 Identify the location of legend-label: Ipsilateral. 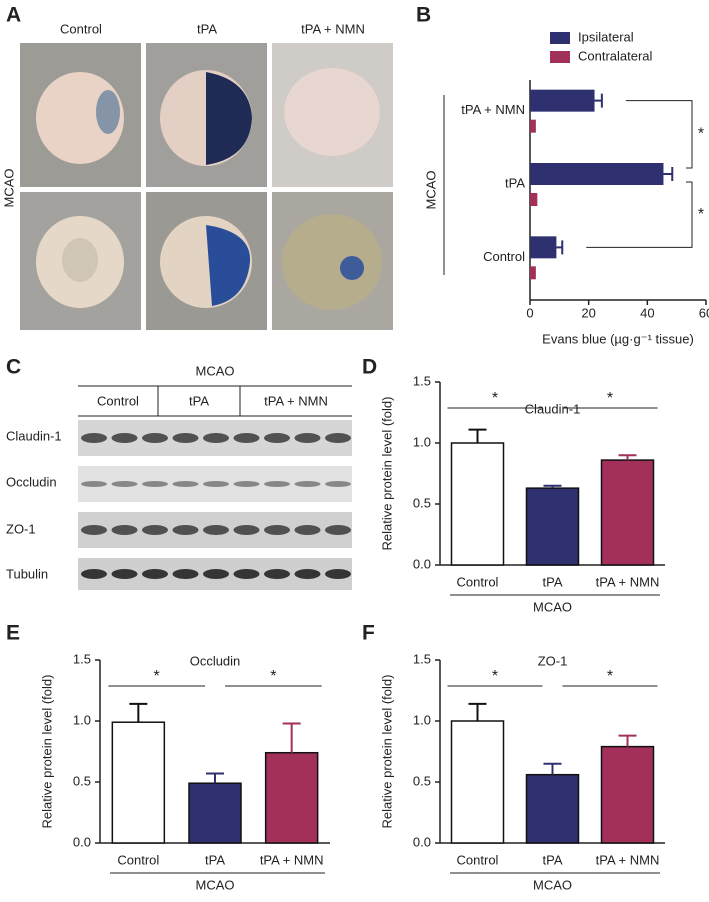
(606, 36).